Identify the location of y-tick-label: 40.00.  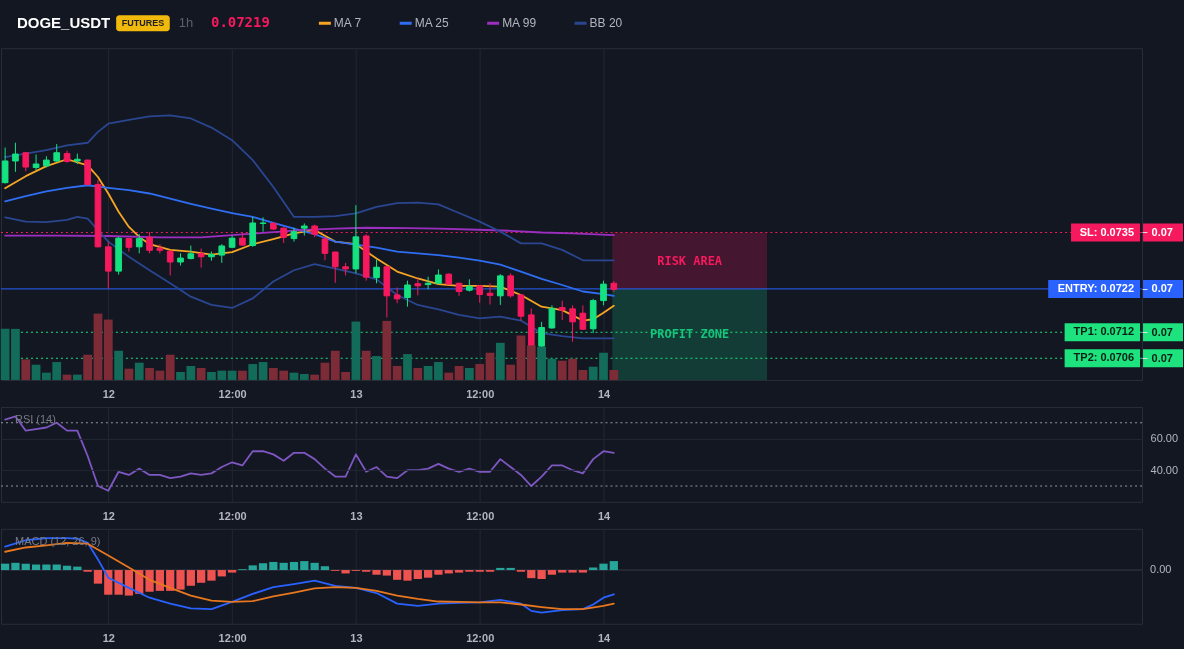
(1164, 469).